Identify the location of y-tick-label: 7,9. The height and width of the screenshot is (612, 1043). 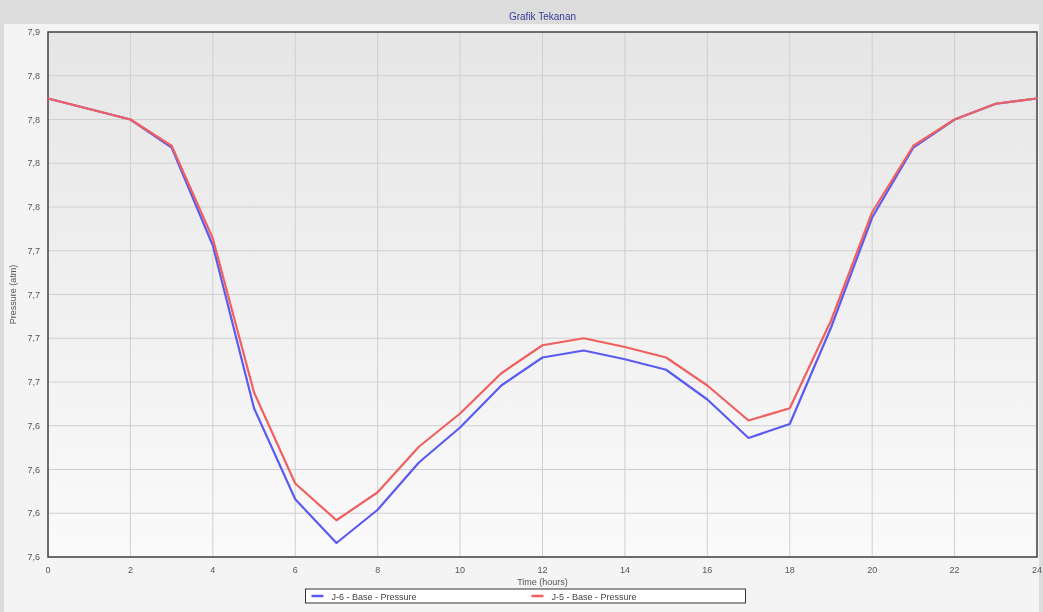
(33, 32).